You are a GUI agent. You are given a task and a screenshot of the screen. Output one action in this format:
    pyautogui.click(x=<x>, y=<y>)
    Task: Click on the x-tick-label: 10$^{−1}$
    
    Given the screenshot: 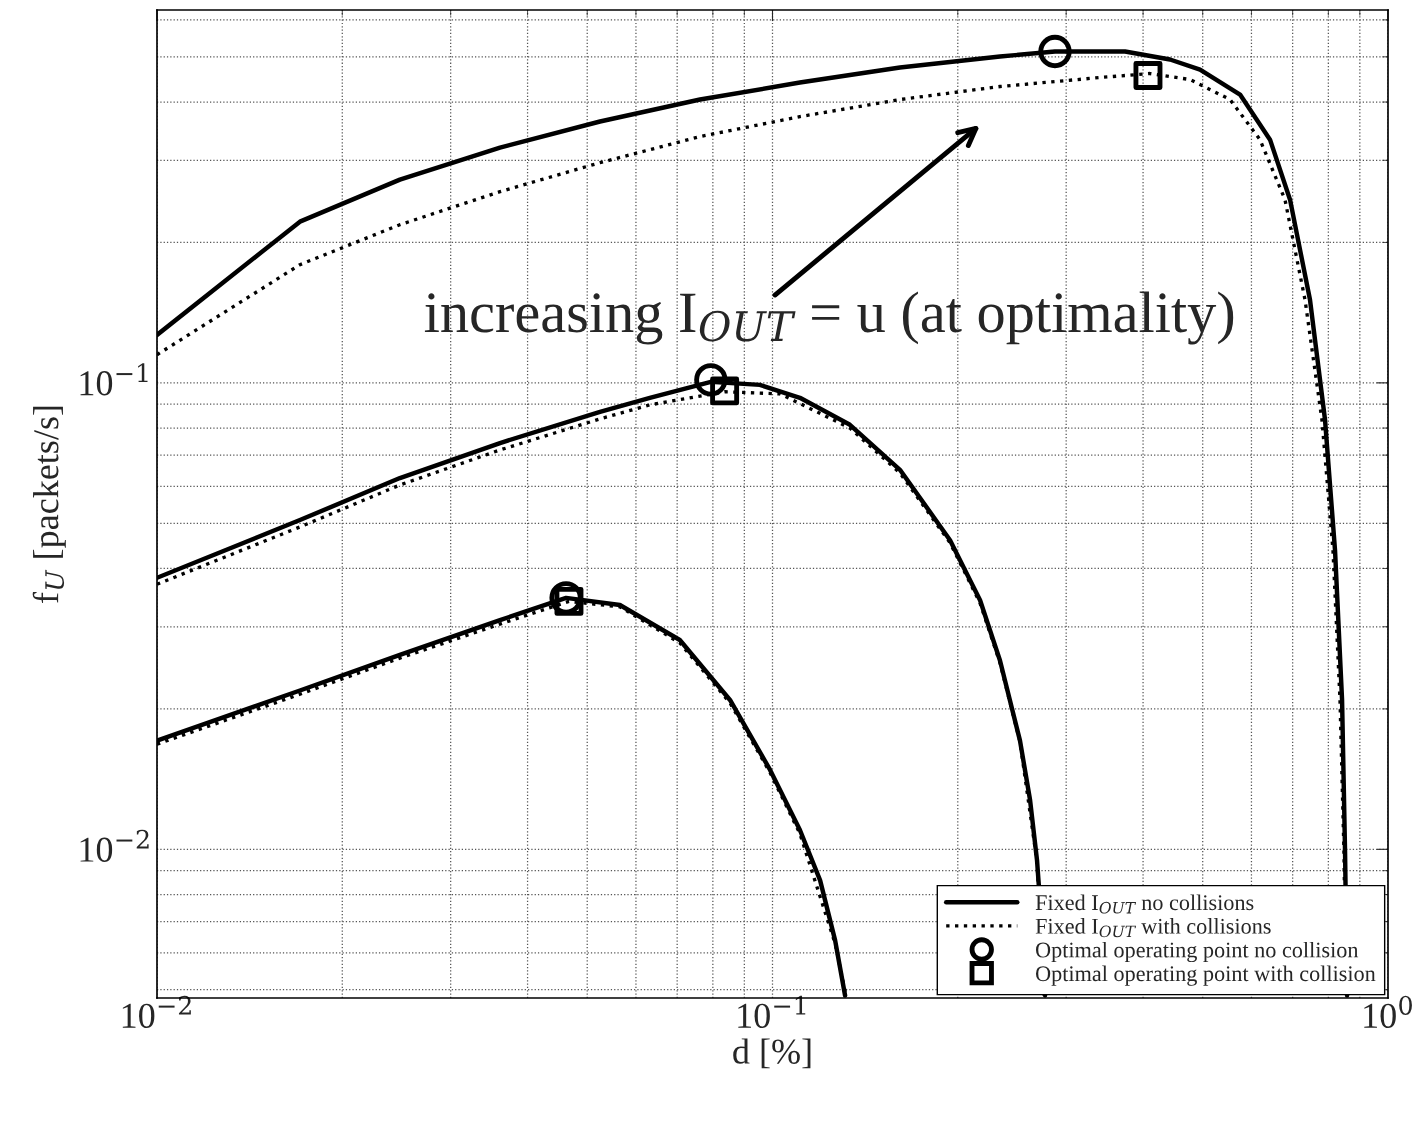 What is the action you would take?
    pyautogui.click(x=772, y=1012)
    